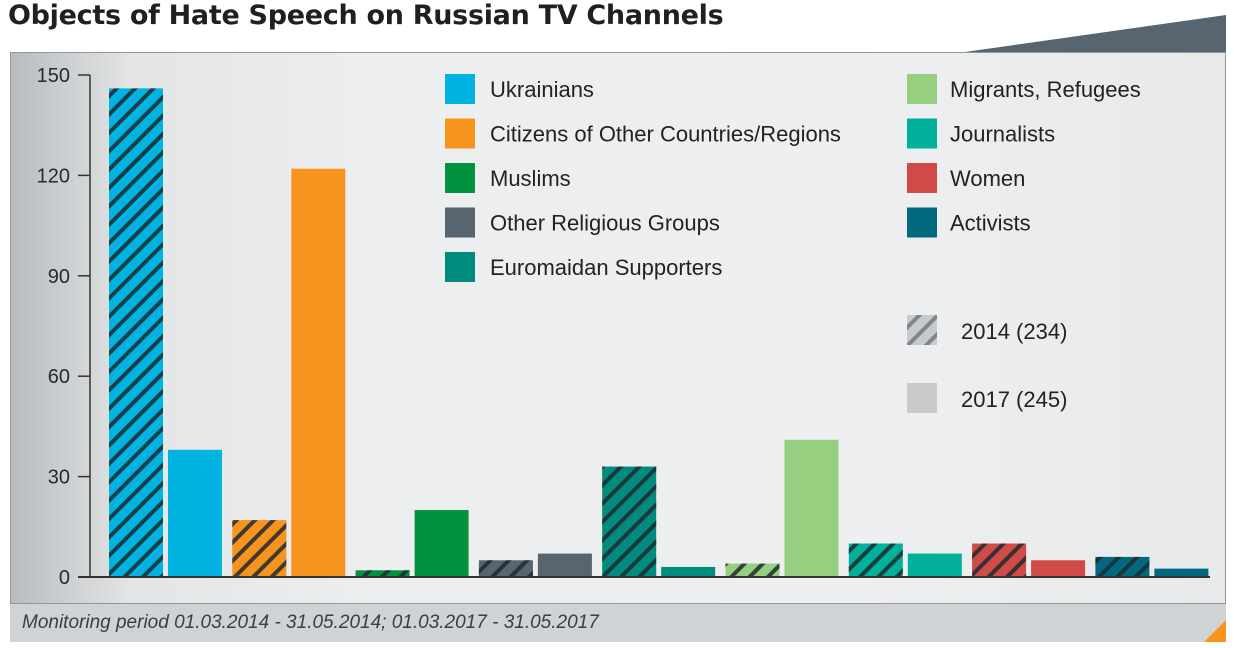 The image size is (1234, 648). I want to click on legend-label-journalists: Journalists, so click(1002, 134).